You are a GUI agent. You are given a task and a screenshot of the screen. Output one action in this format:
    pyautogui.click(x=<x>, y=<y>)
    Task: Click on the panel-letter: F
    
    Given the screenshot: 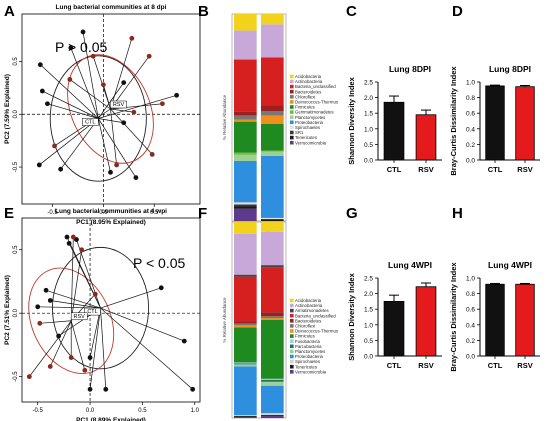 What is the action you would take?
    pyautogui.click(x=202, y=213)
    